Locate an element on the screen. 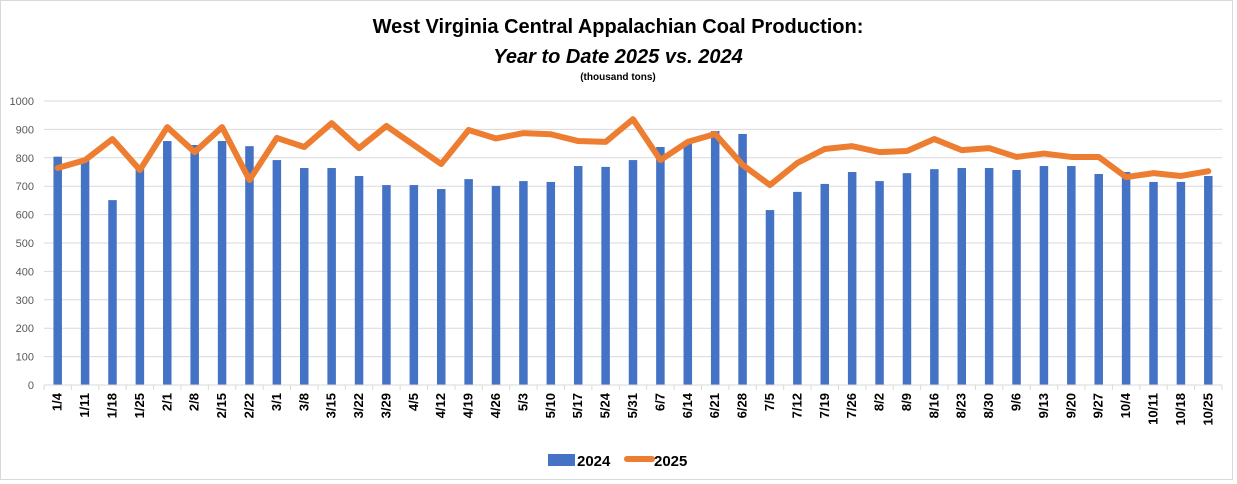  x-tick-label: 4/12 is located at coordinates (440, 405).